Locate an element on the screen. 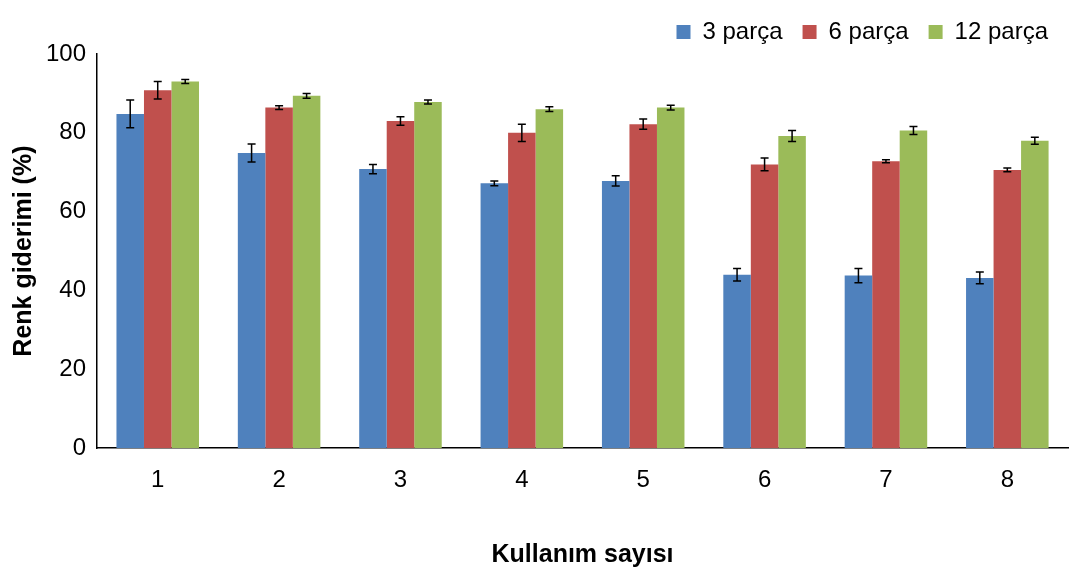 This screenshot has width=1088, height=579. x-tick-label: 4 is located at coordinates (522, 479).